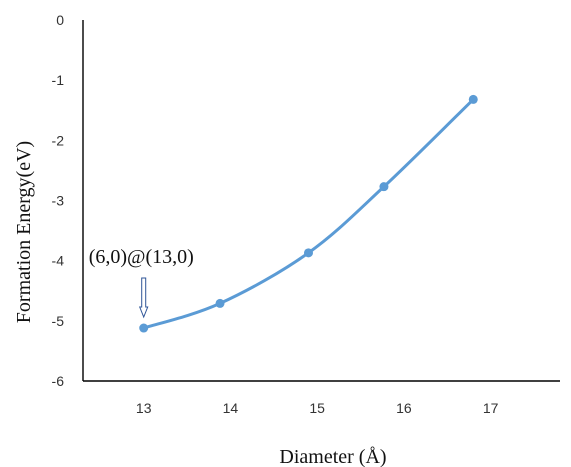  I want to click on x-tick-label: 17, so click(491, 408).